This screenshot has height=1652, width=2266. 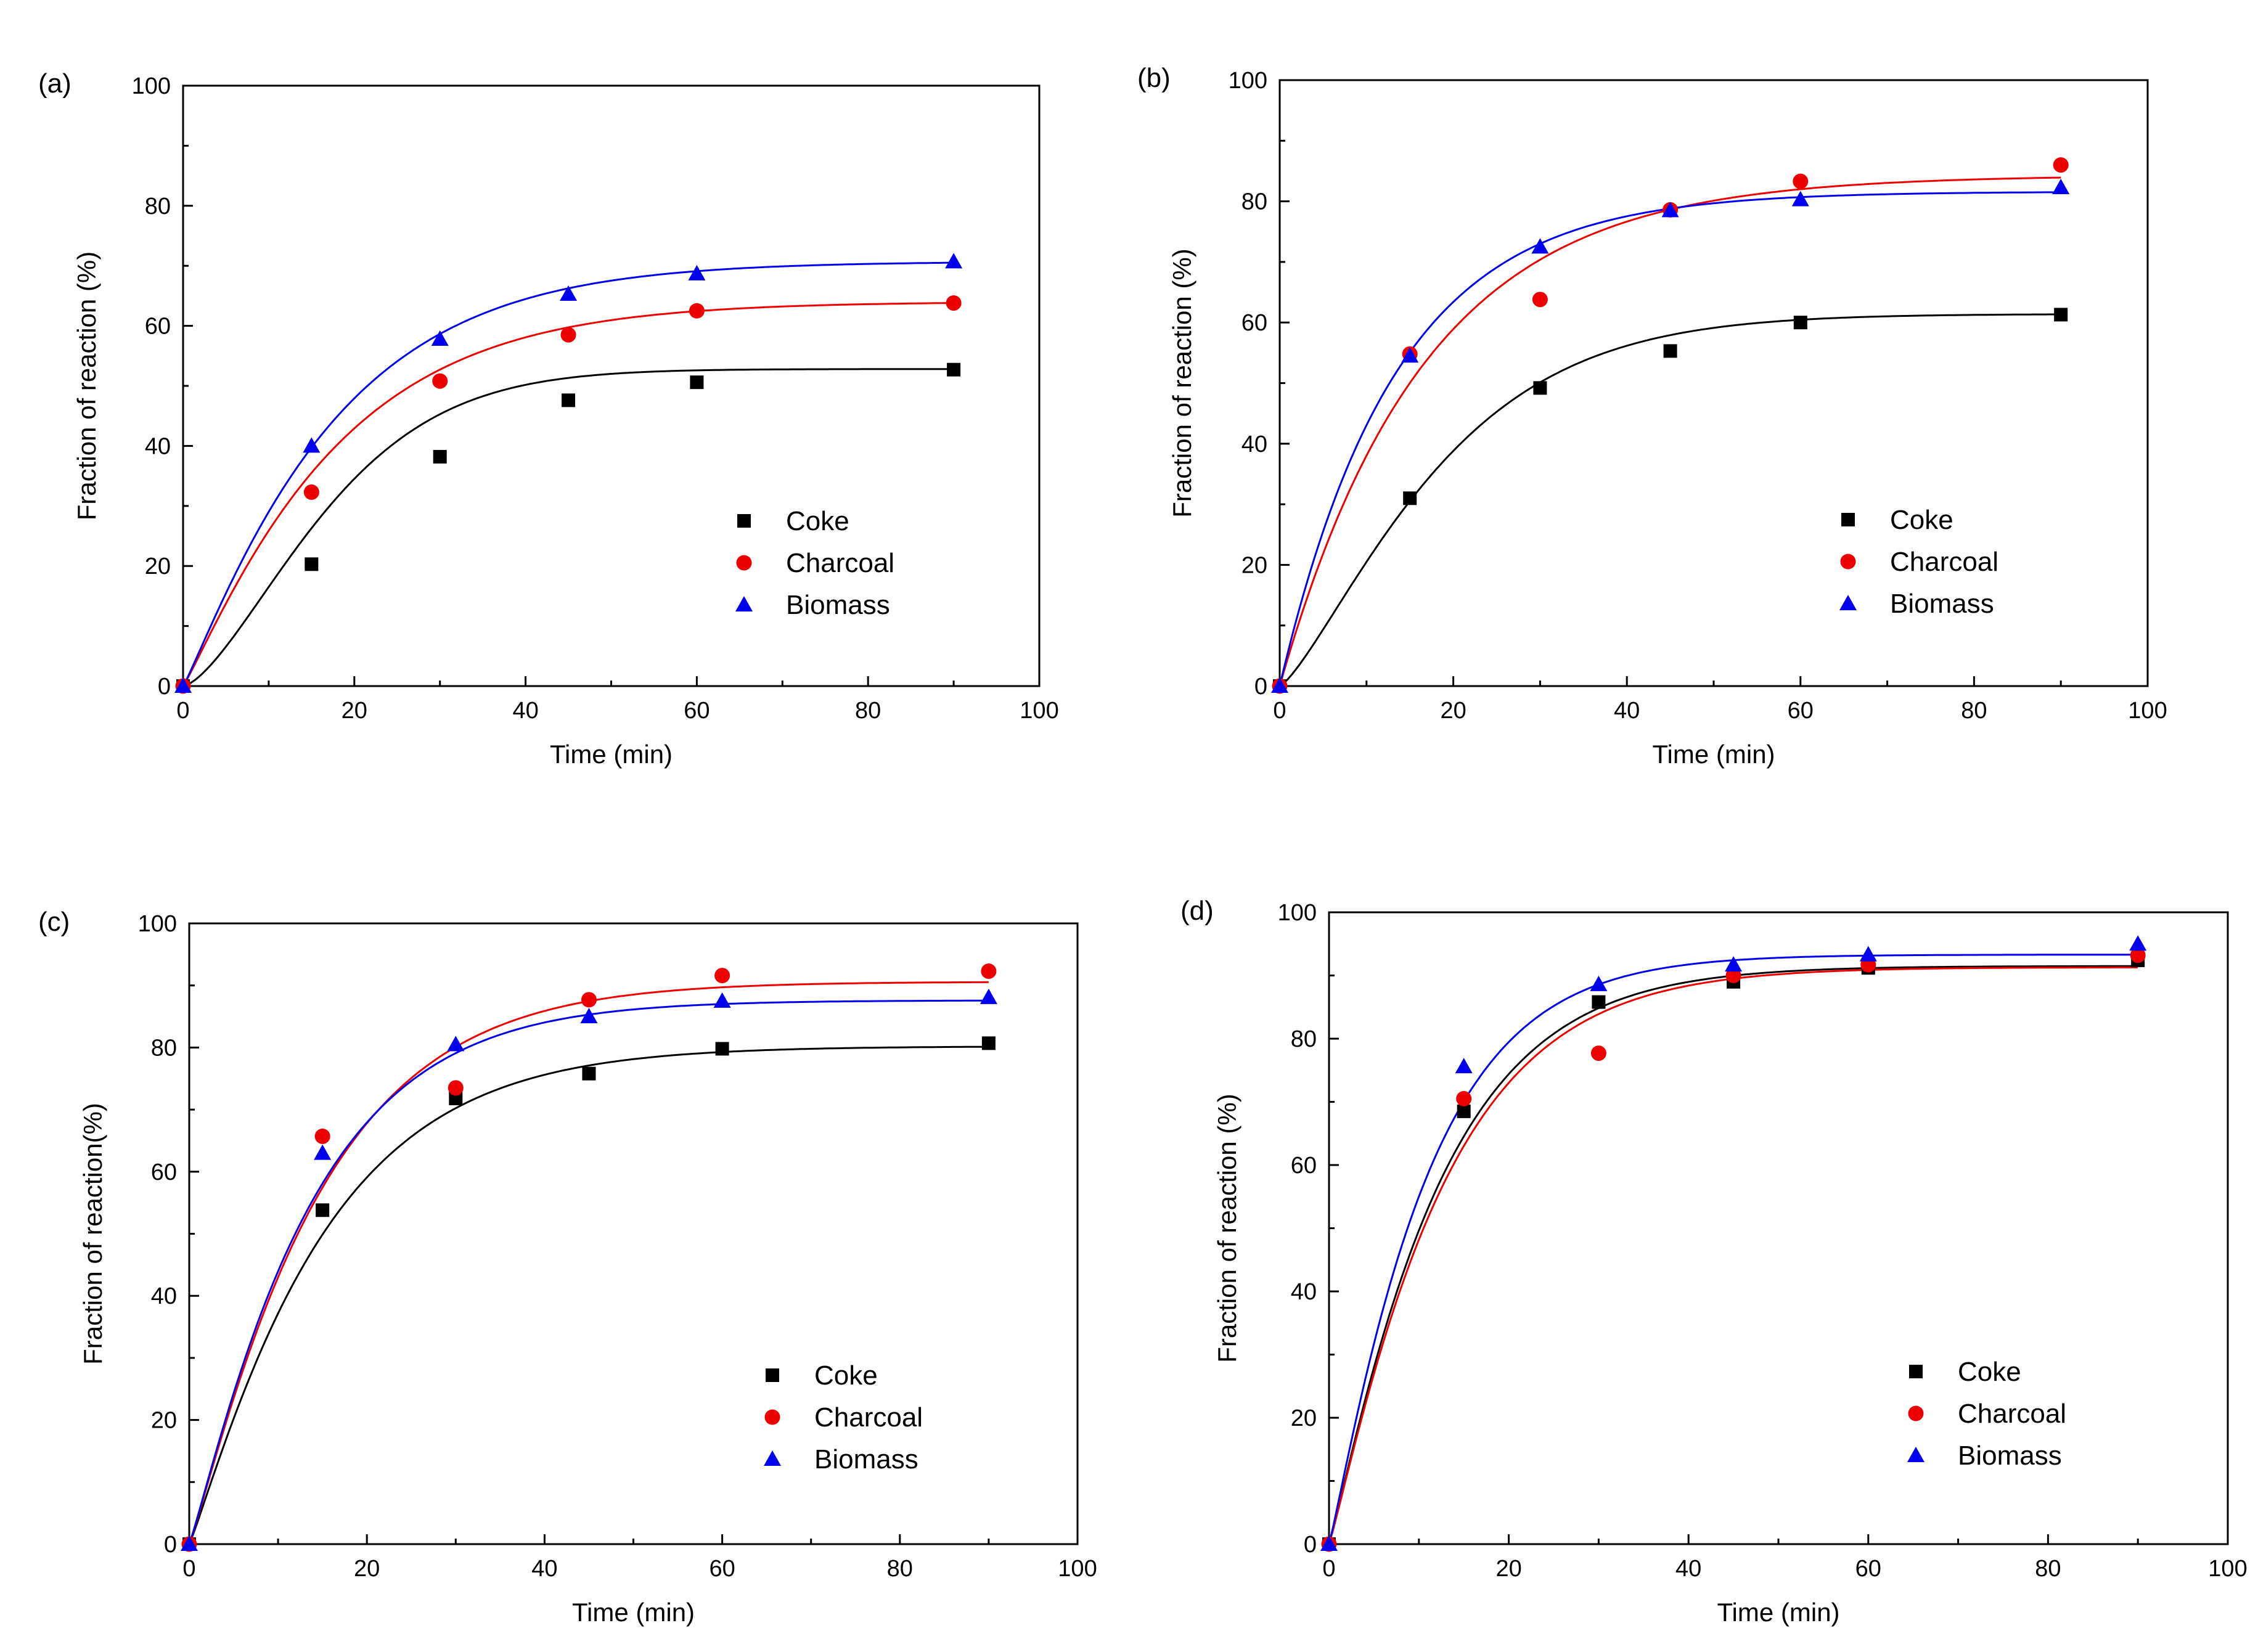 What do you see at coordinates (92, 1234) in the screenshot?
I see `y-axis-title: Fraction of reaction(%)` at bounding box center [92, 1234].